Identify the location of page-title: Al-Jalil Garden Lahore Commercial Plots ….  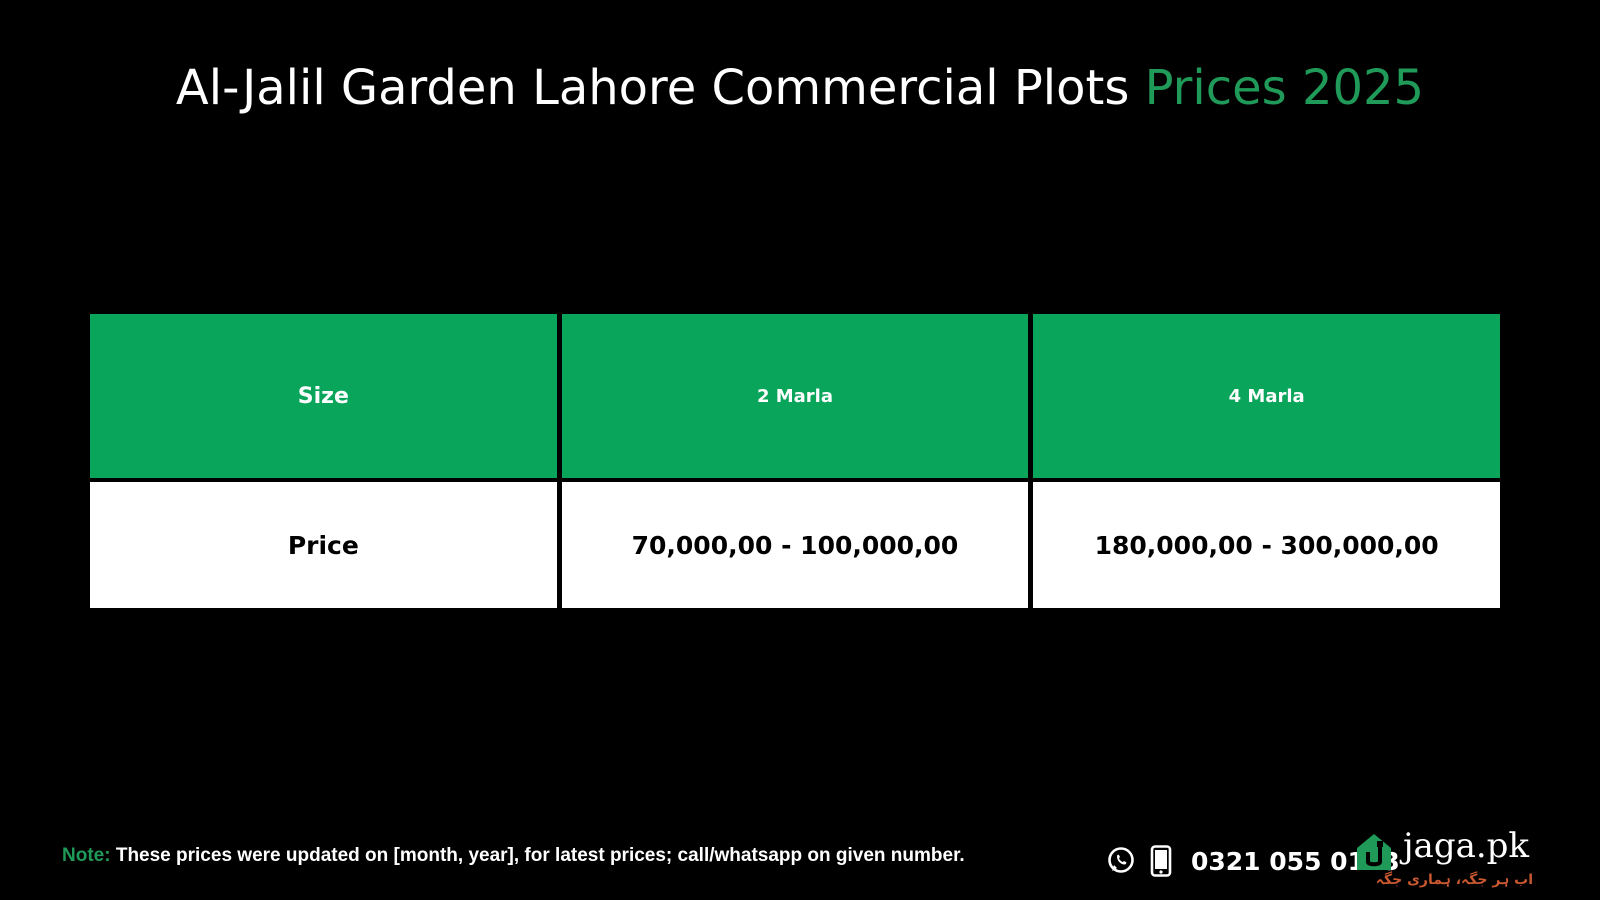
(800, 88).